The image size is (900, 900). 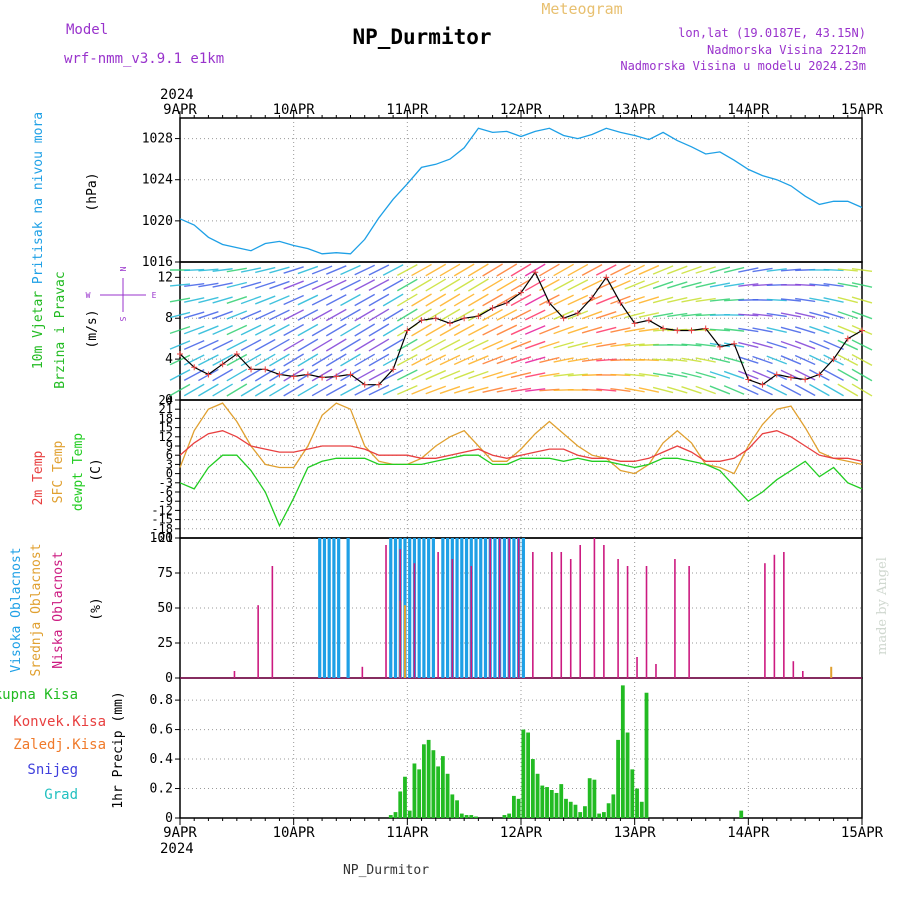 I want to click on y-tick-label-precip: 0.8, so click(x=161, y=700).